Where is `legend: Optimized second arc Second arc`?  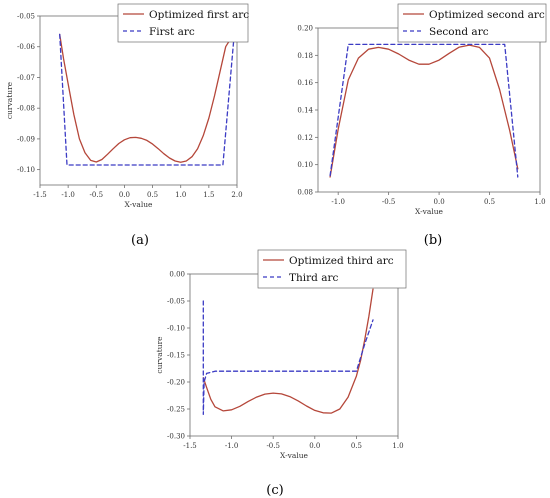
legend: Optimized second arc Second arc is located at coordinates (472, 23).